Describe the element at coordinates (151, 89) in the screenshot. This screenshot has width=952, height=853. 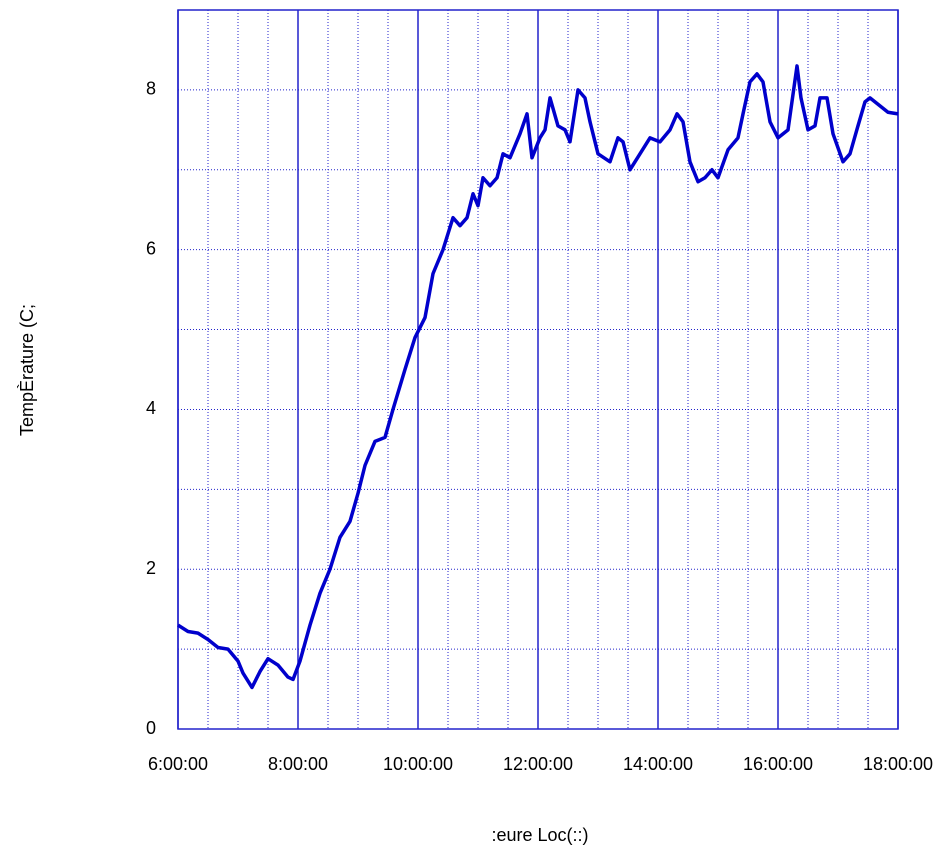
I see `y-tick-label: 8` at that location.